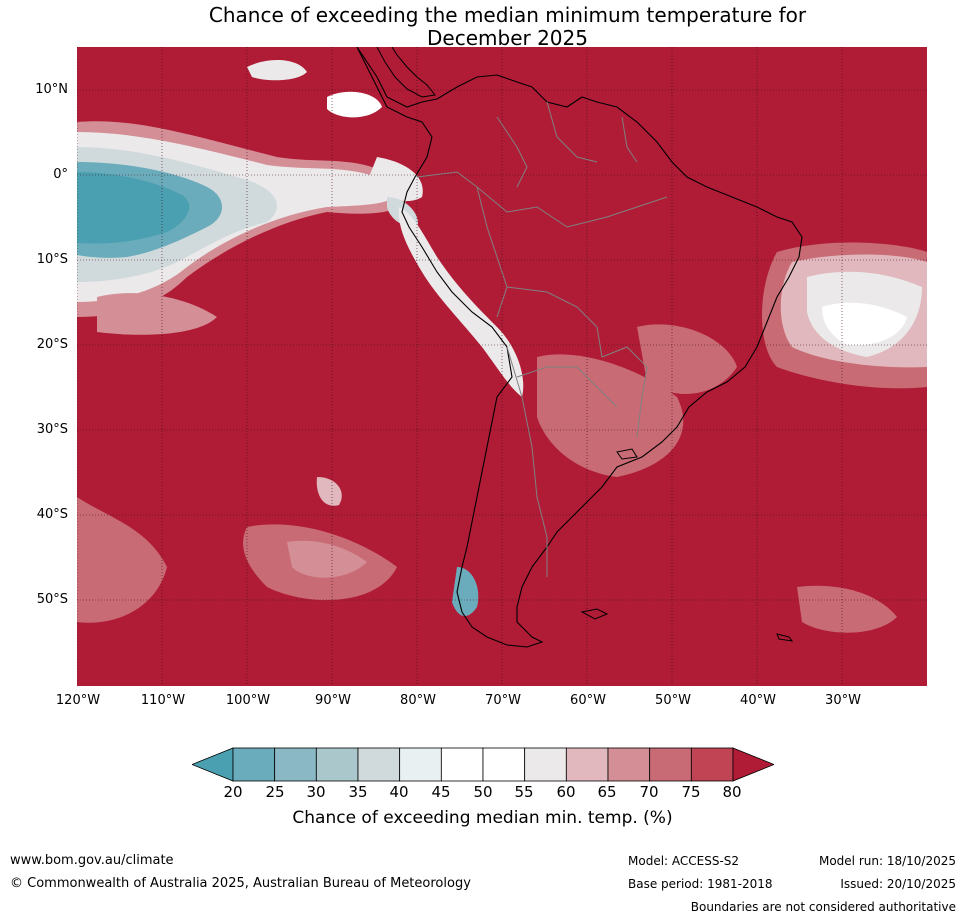 This screenshot has height=919, width=965. I want to click on central-america-coastline, so click(406, 72).